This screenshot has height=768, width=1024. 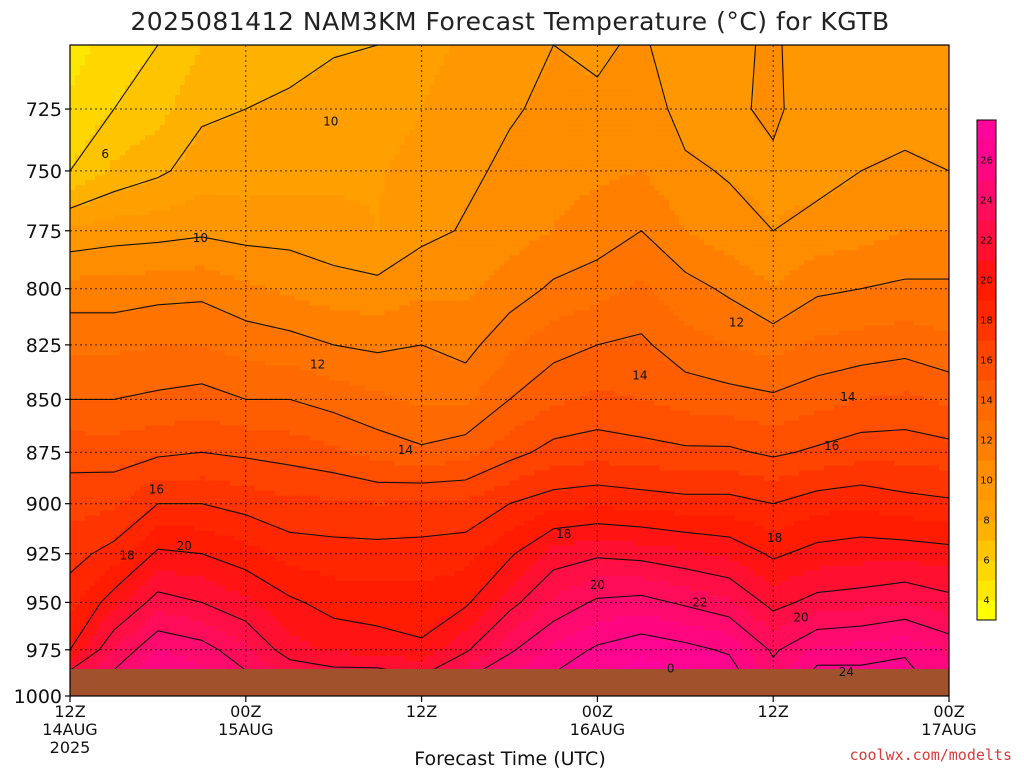 What do you see at coordinates (509, 682) in the screenshot?
I see `ground-band` at bounding box center [509, 682].